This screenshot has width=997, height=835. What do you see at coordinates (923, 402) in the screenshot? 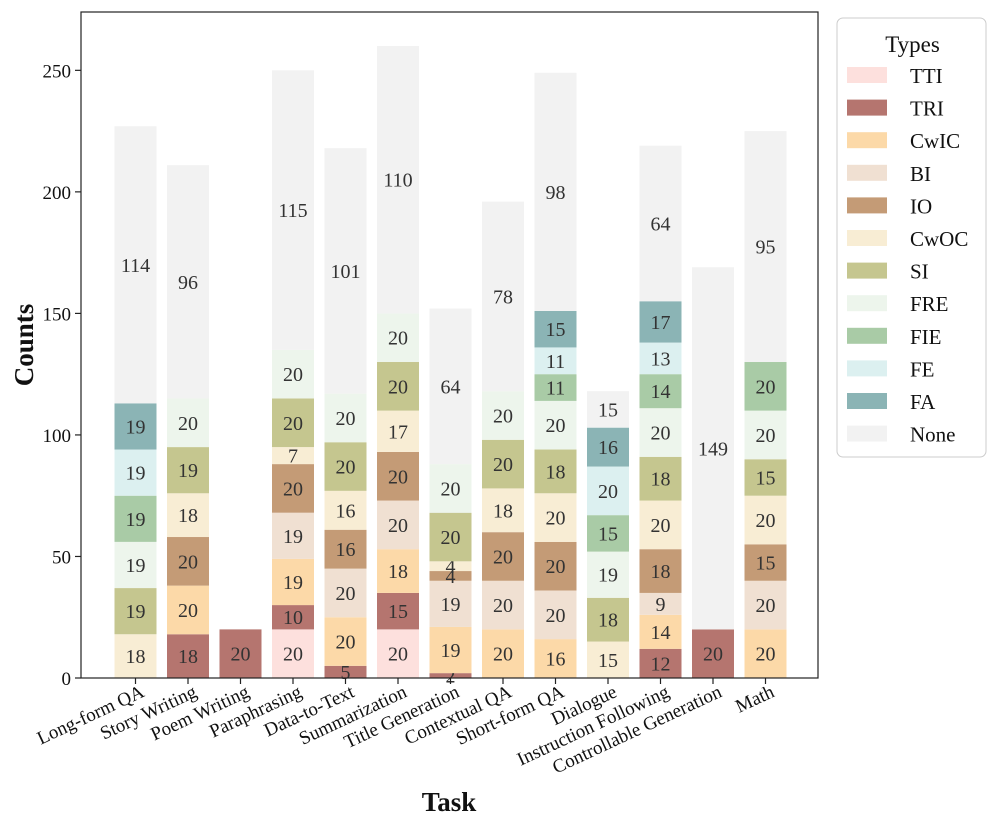
I see `legend-label-fa: FA` at bounding box center [923, 402].